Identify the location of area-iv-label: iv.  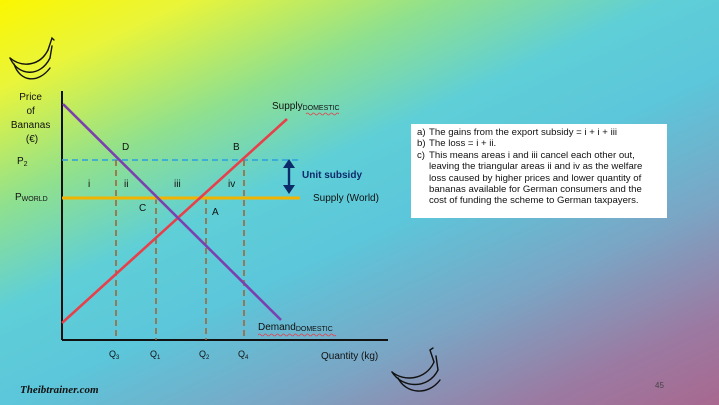
(231, 184).